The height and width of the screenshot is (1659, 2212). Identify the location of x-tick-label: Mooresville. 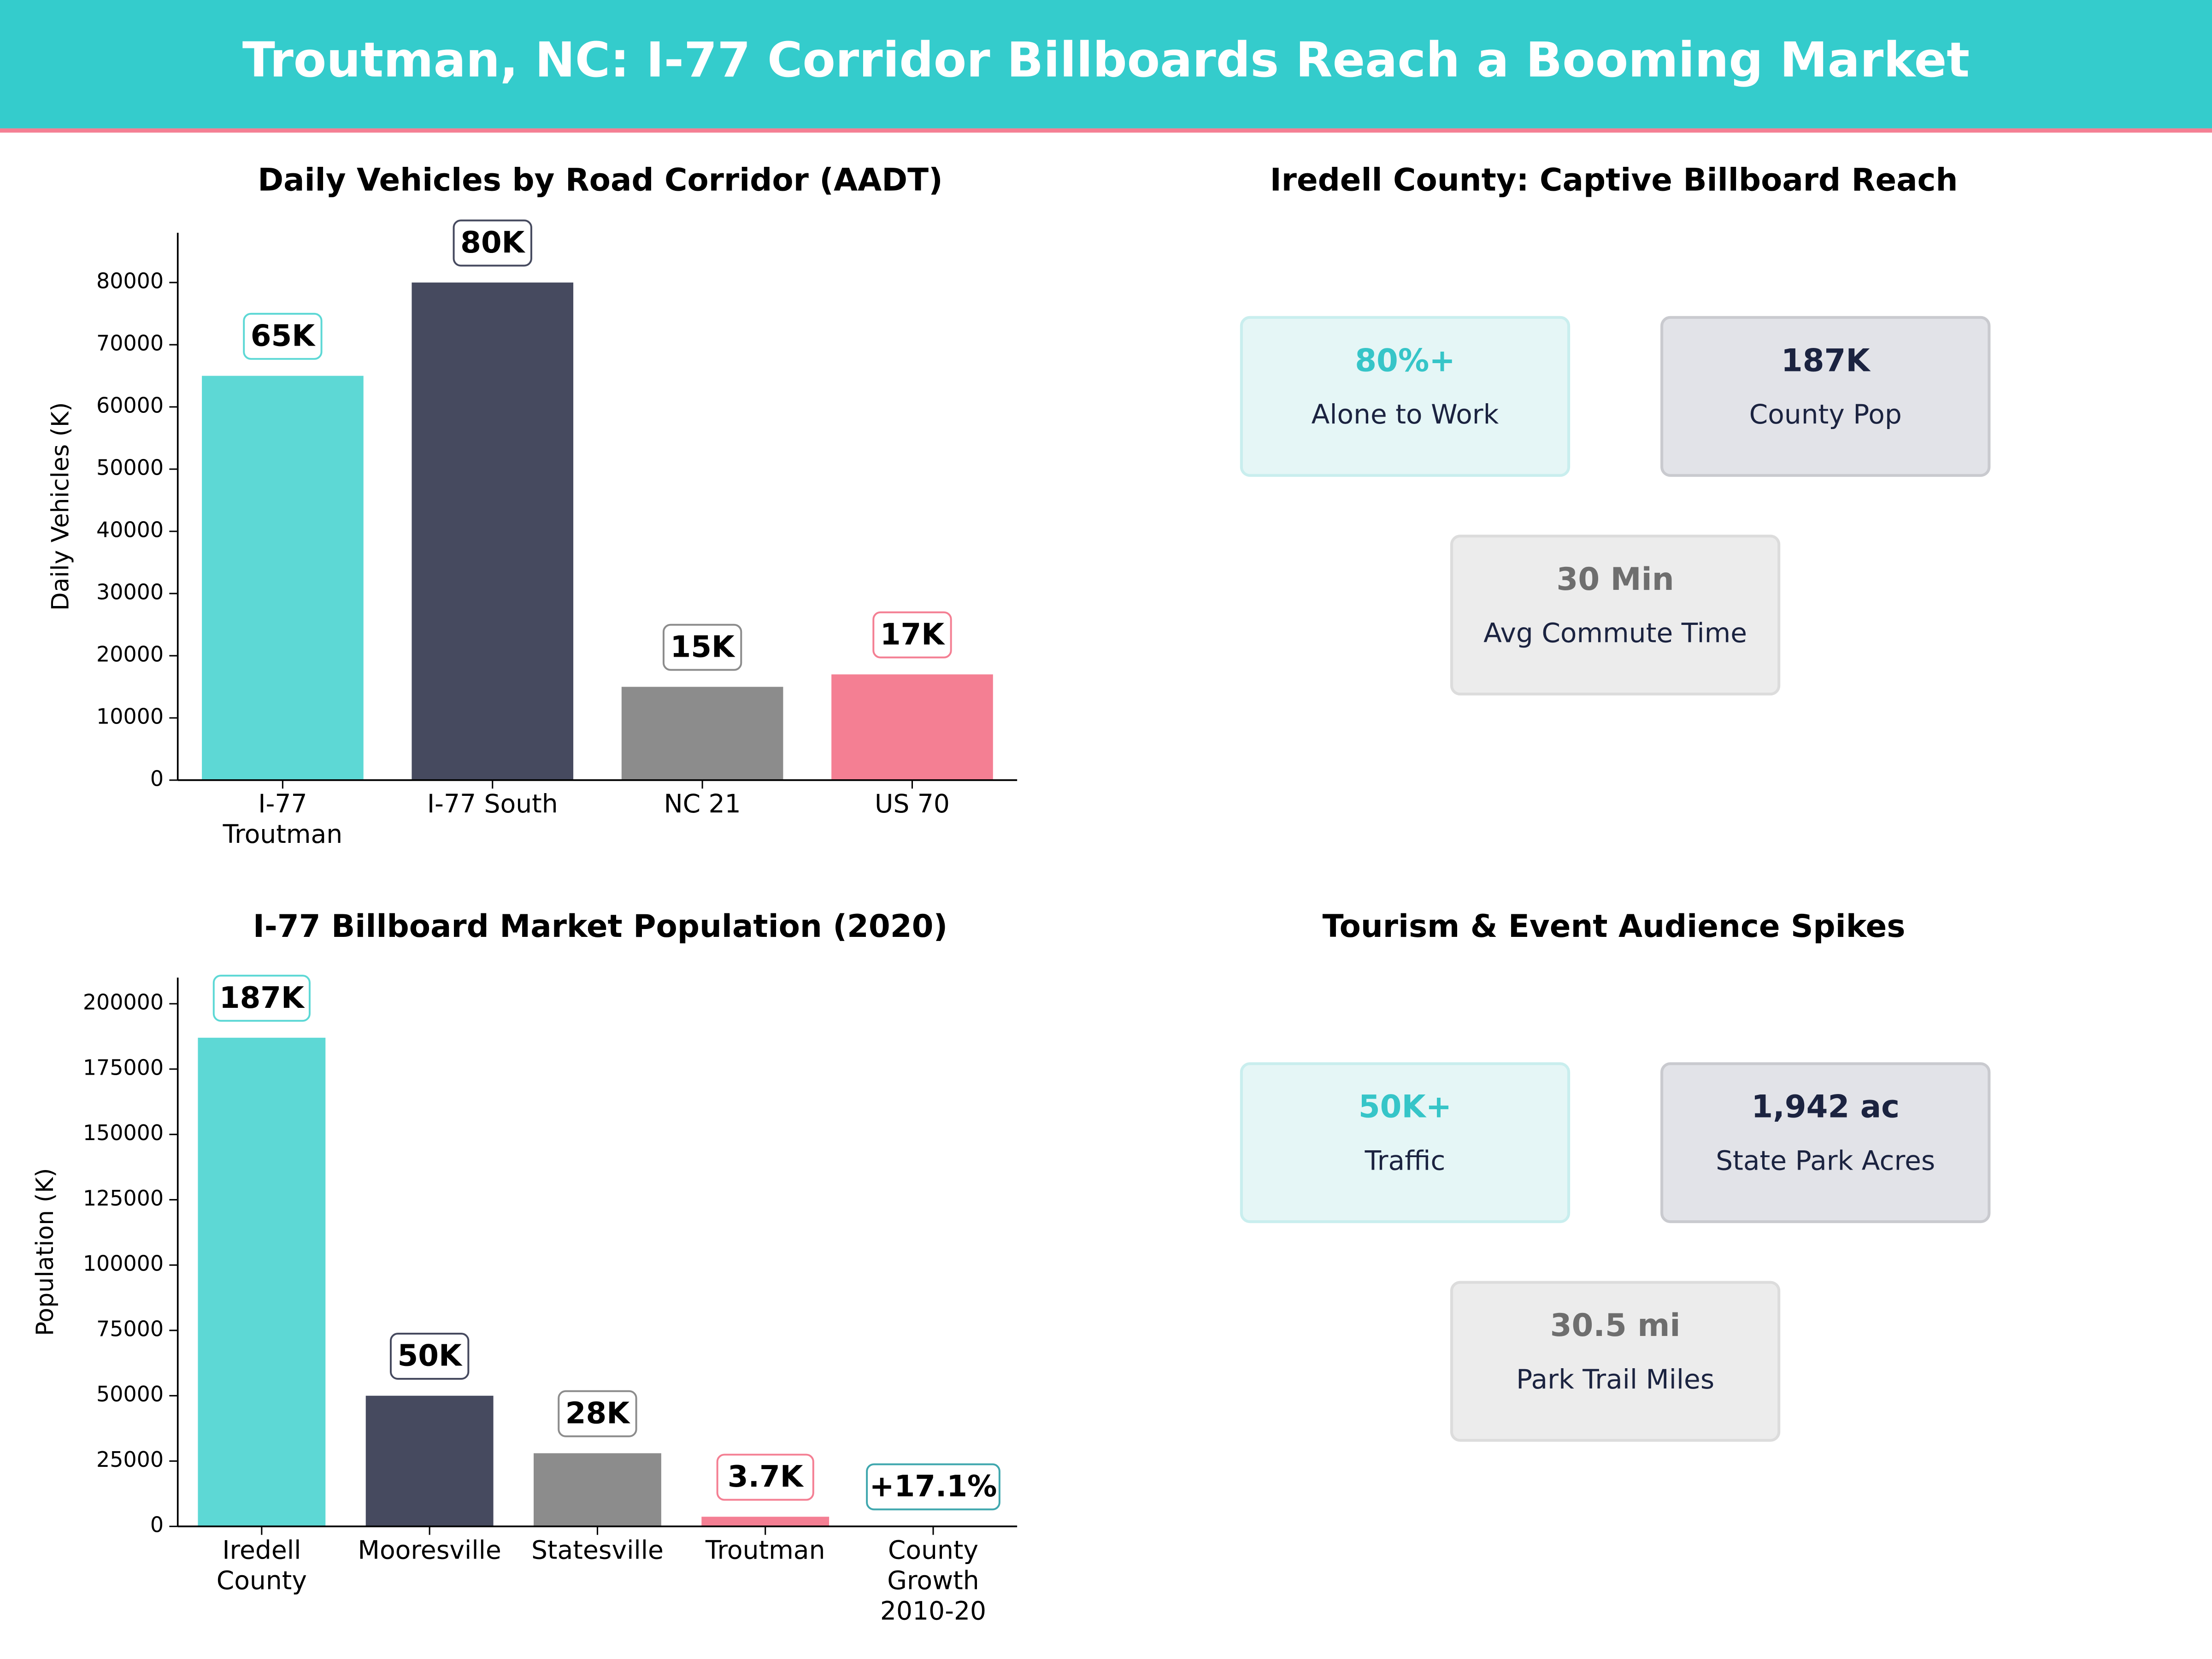
(429, 1550).